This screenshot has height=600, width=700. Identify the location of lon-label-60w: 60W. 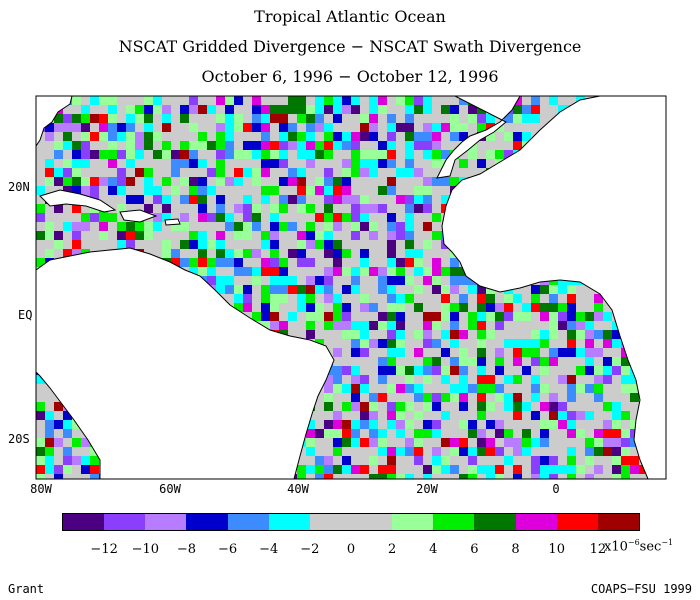
(170, 489).